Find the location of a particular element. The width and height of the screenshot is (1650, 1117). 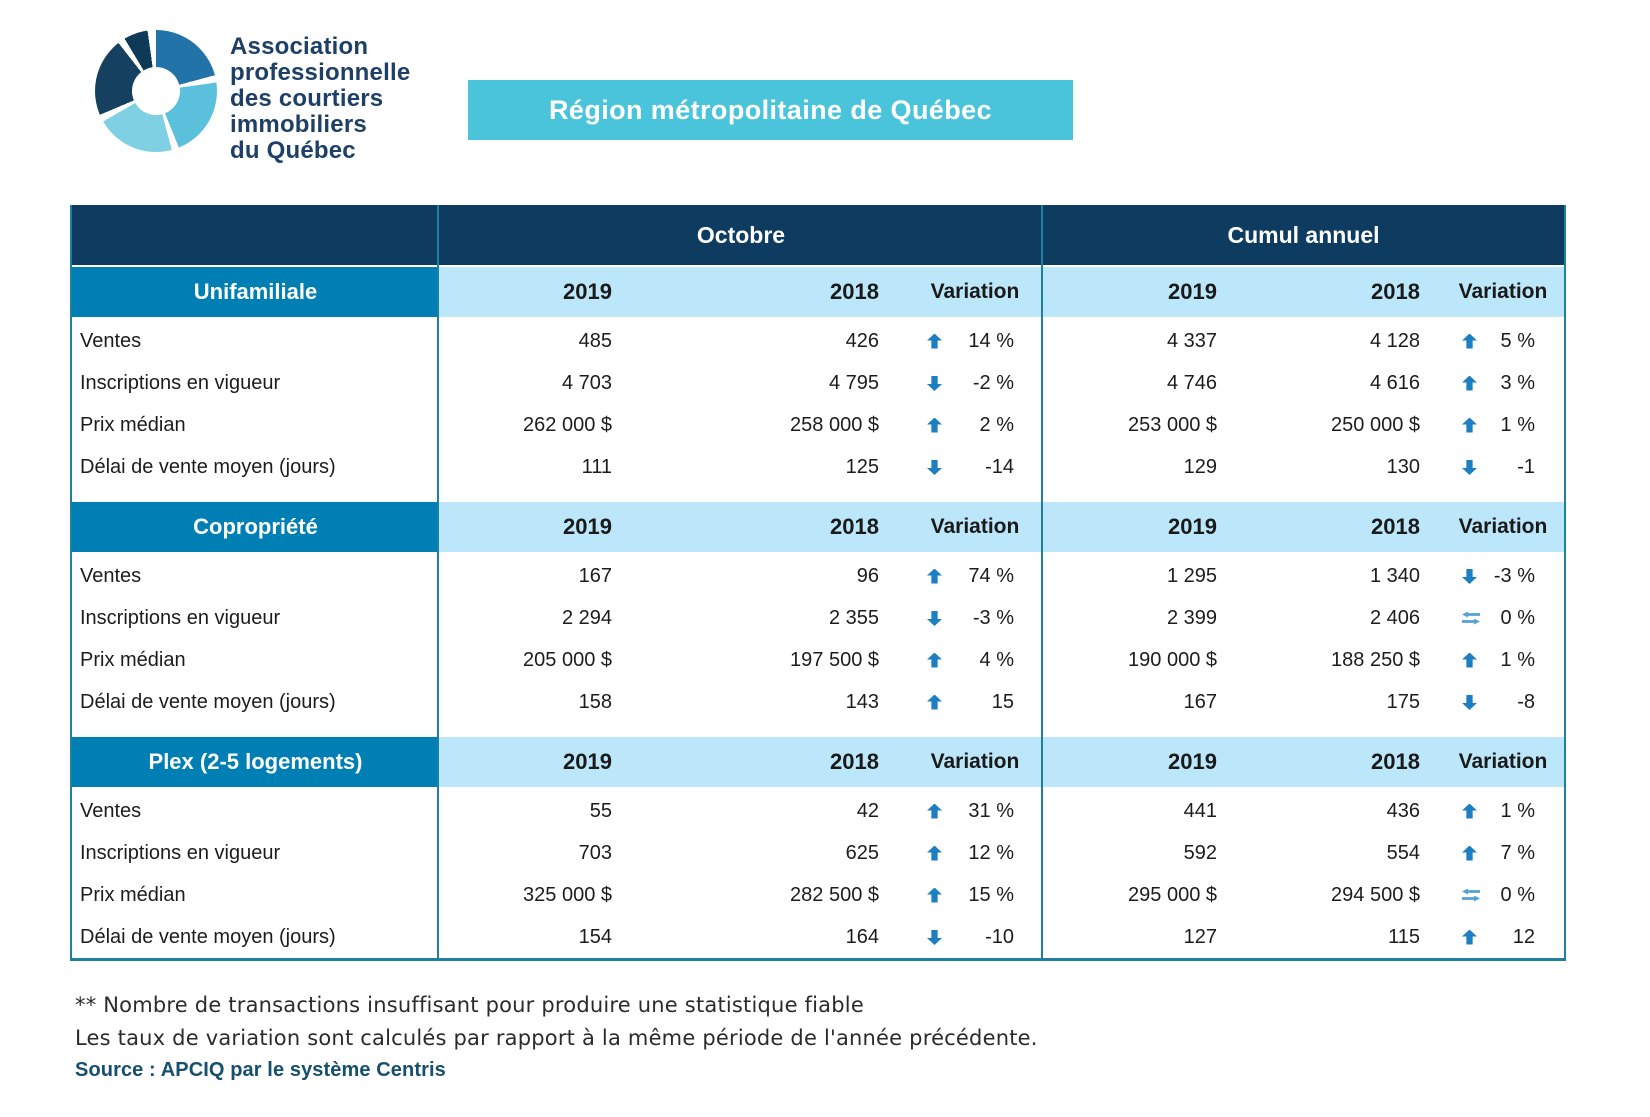

oct-2019-value: 154 is located at coordinates (595, 936).